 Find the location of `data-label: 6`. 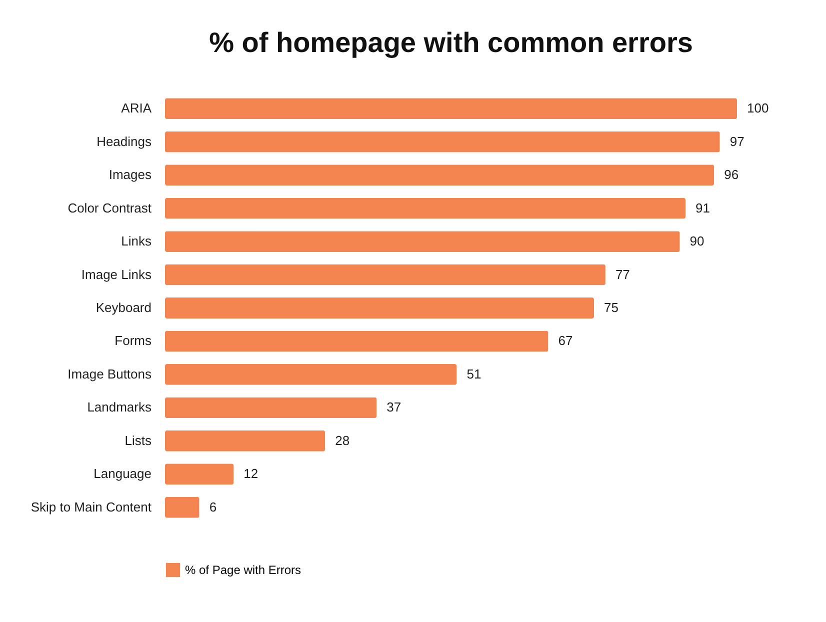

data-label: 6 is located at coordinates (213, 506).